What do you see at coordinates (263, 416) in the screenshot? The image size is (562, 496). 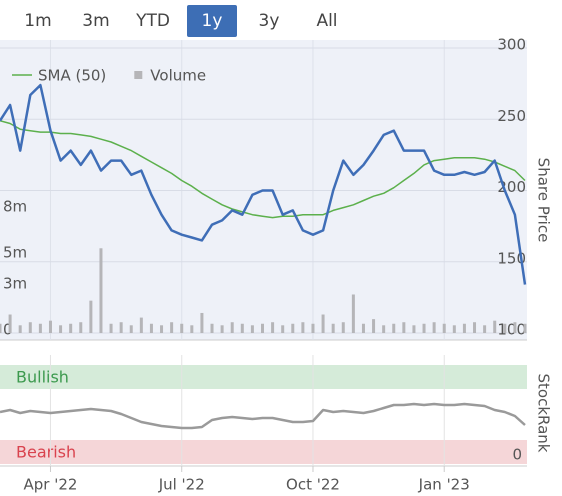 I see `stockrank-line` at bounding box center [263, 416].